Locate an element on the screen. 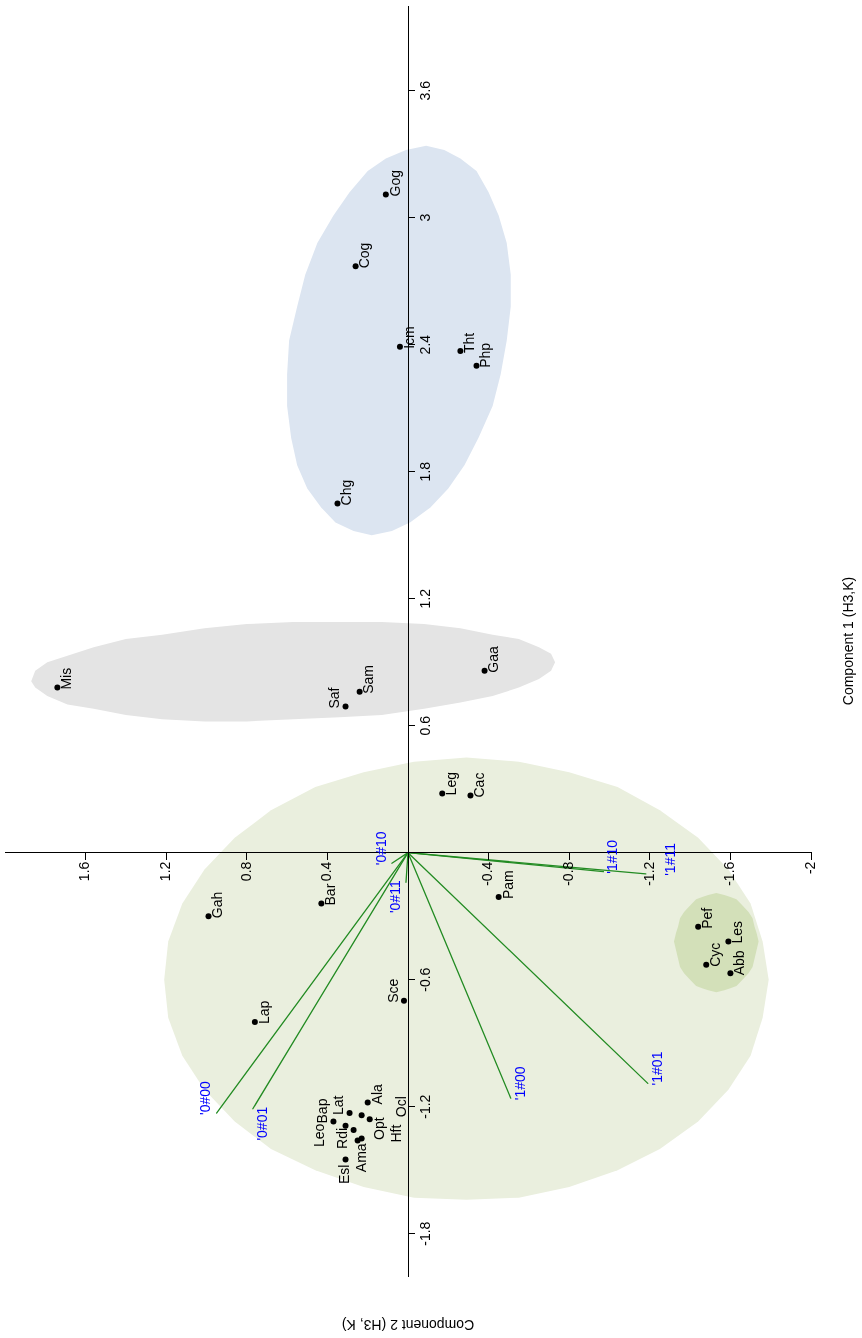 This screenshot has height=1338, width=862. annotation: Bap is located at coordinates (322, 1111).